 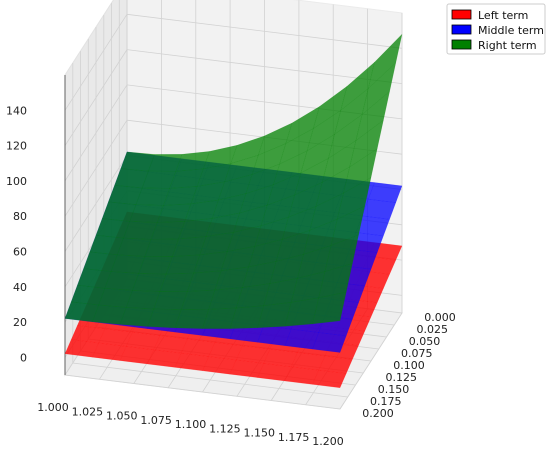 I want to click on legend-swatch-middle-term, so click(x=461, y=29).